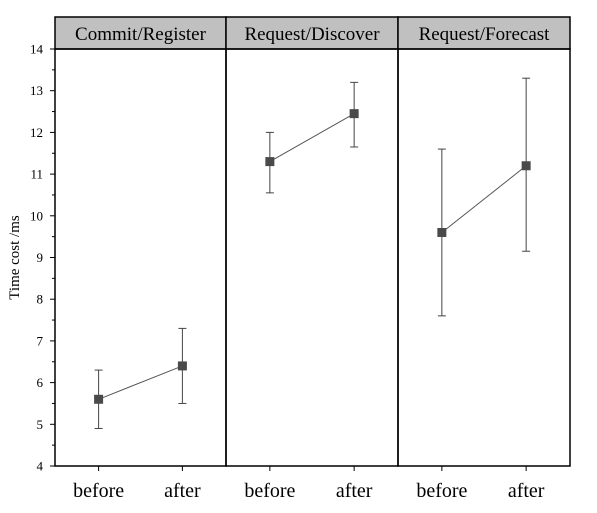 The image size is (597, 513). What do you see at coordinates (36, 174) in the screenshot?
I see `y-tick-label: 11` at bounding box center [36, 174].